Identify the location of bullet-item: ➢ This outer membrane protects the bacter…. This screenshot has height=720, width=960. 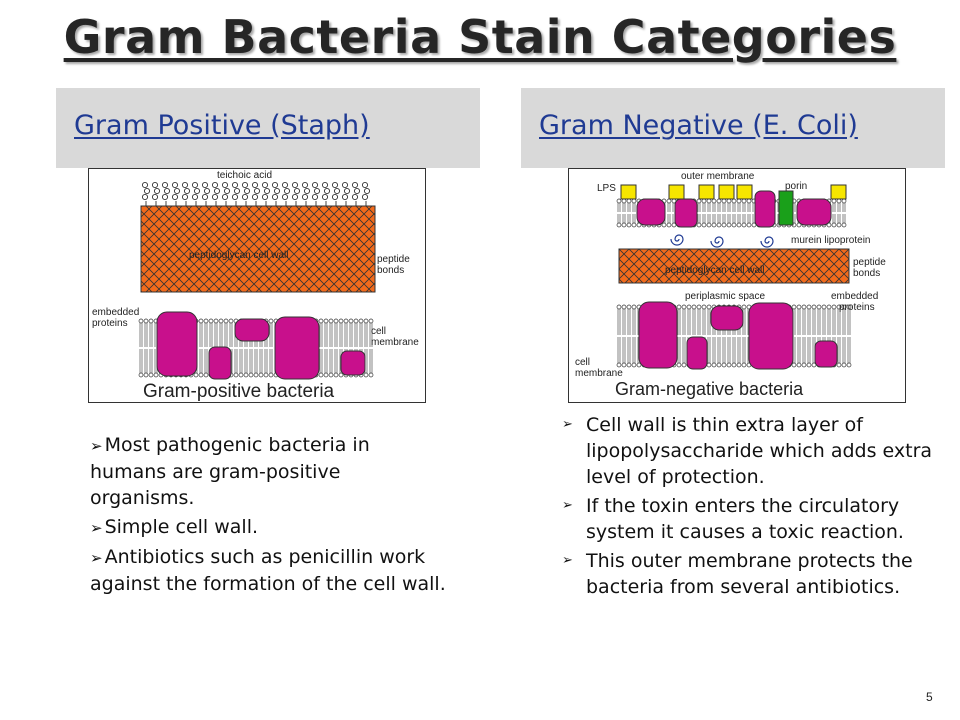
(754, 574).